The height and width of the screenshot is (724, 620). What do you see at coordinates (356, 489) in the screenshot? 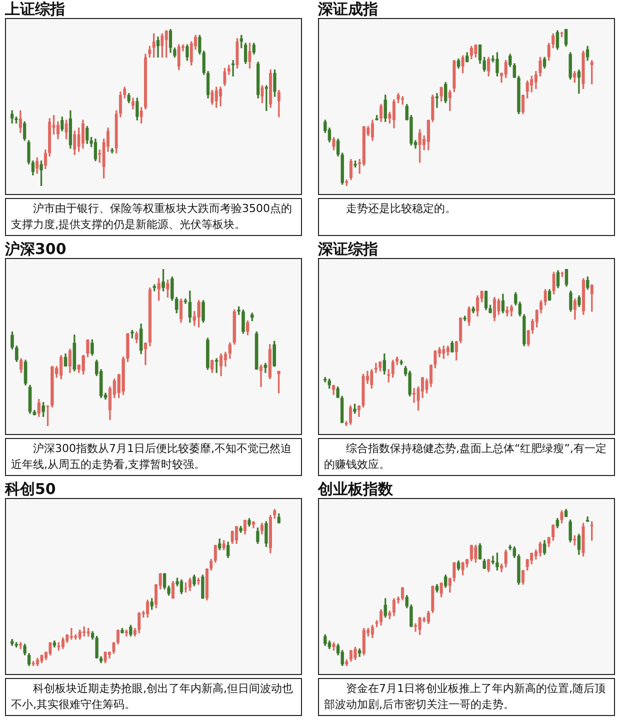
I see `chart-title: 创业板指数` at bounding box center [356, 489].